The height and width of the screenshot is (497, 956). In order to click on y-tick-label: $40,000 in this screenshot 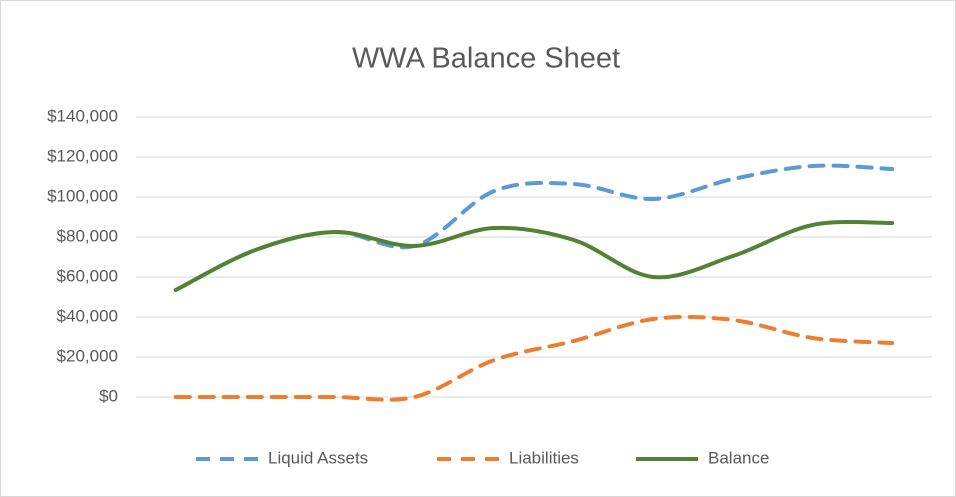, I will do `click(87, 315)`.